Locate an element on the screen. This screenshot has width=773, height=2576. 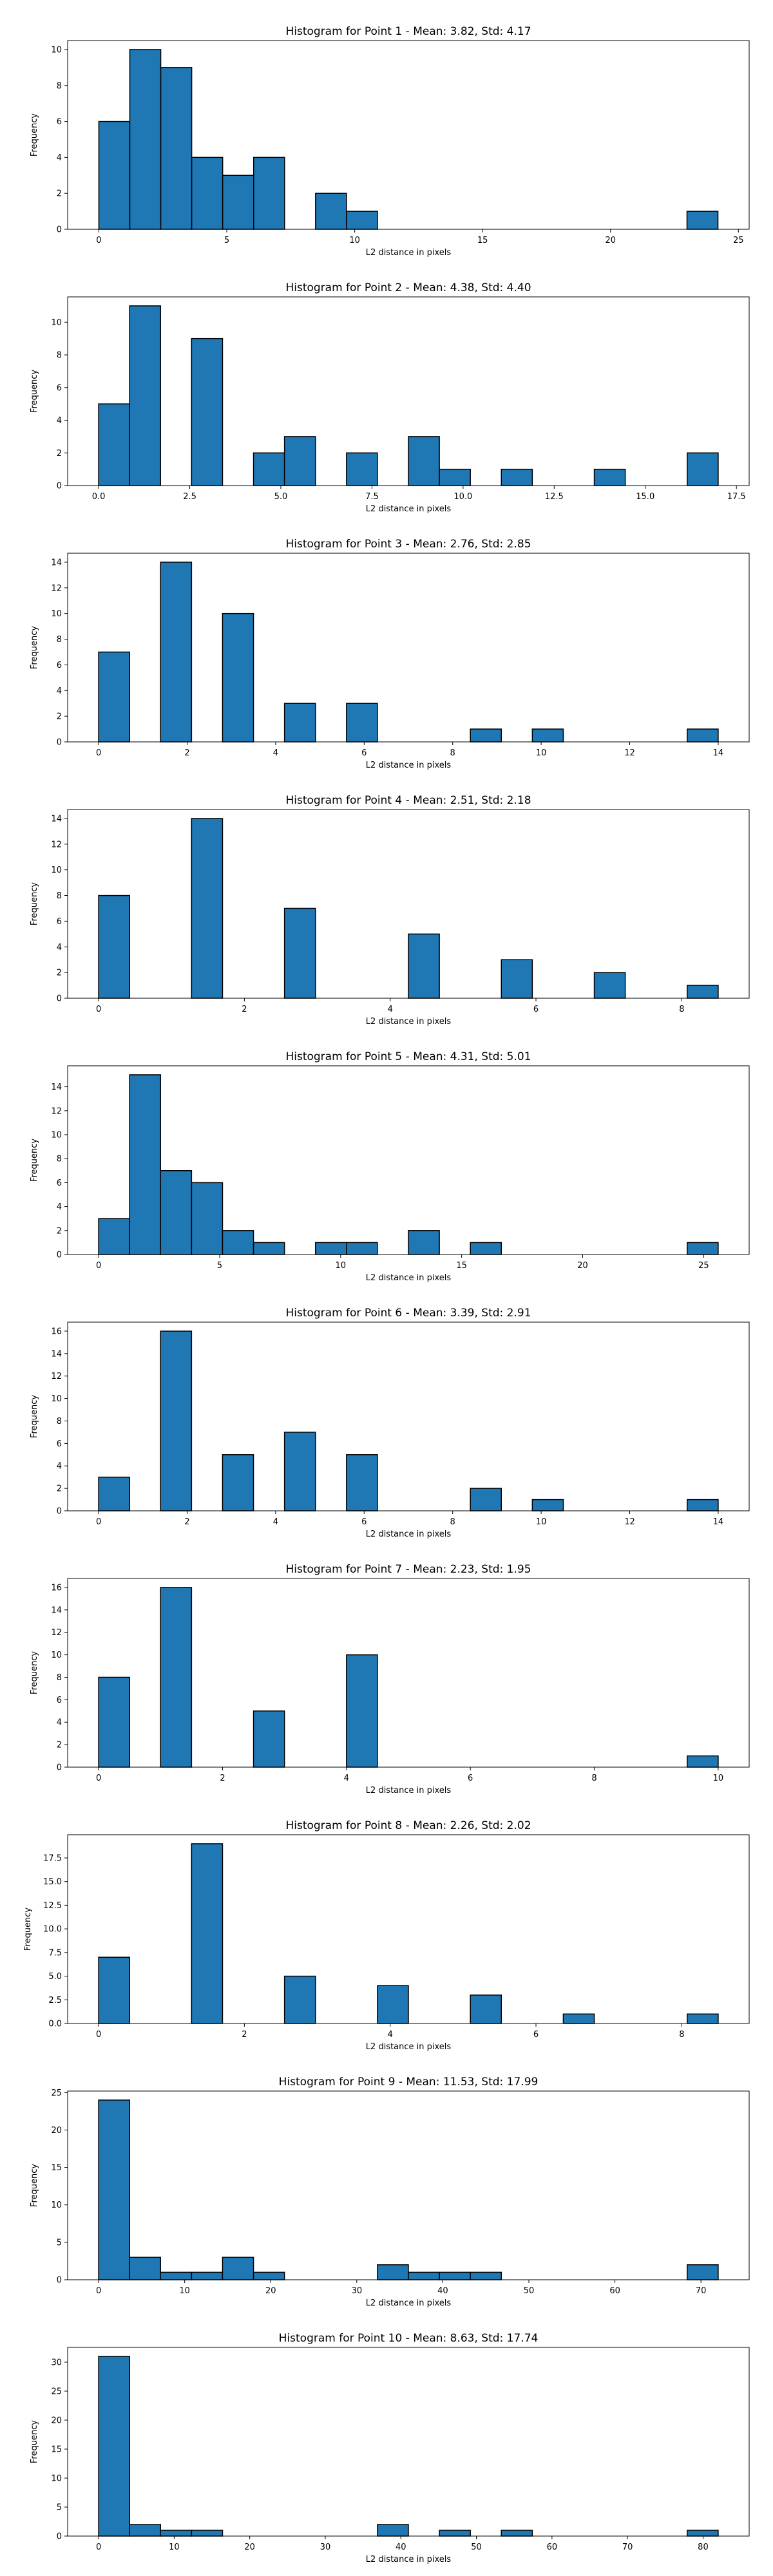
x-tick-label: 15.0 is located at coordinates (645, 497).